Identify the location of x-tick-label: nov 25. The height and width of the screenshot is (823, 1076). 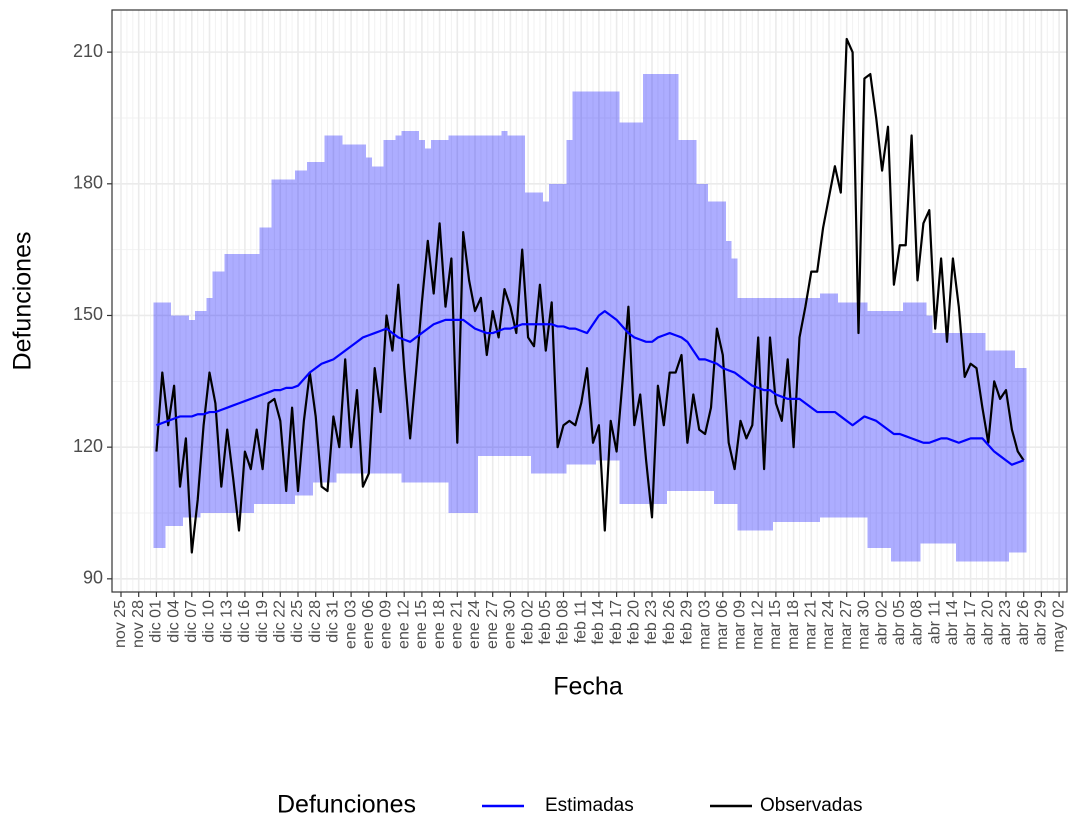
(120, 624).